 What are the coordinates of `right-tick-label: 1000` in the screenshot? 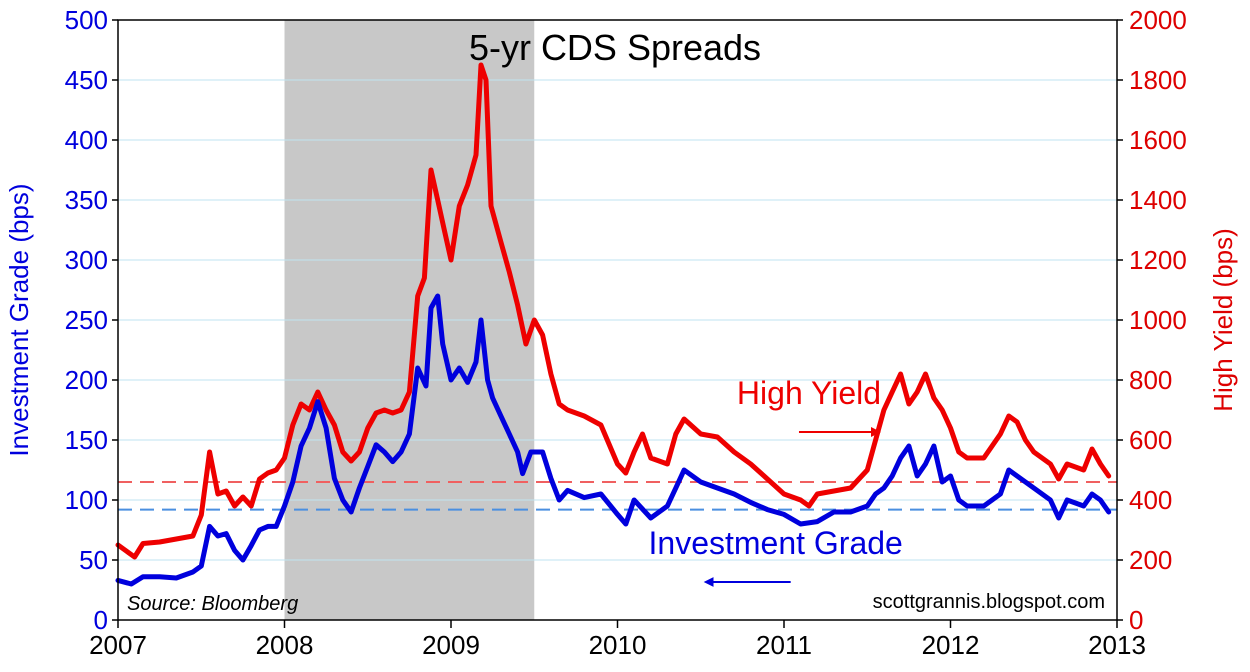 It's located at (1158, 320).